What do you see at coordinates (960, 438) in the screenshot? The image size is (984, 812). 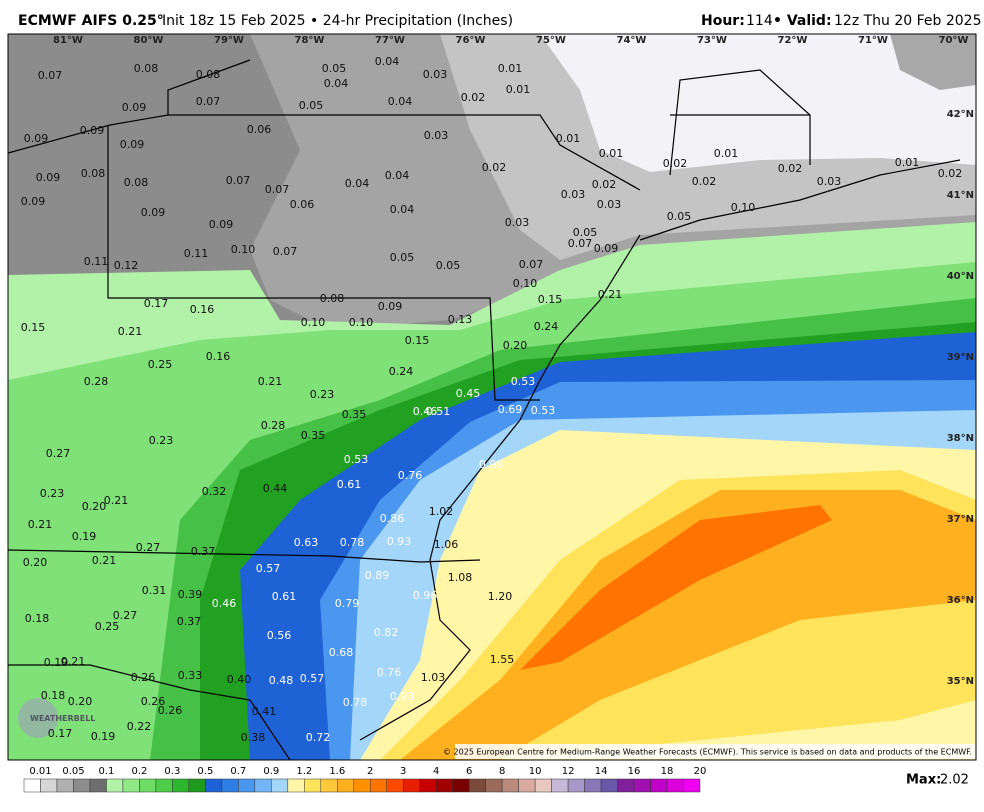 I see `lat-label: 38°N` at bounding box center [960, 438].